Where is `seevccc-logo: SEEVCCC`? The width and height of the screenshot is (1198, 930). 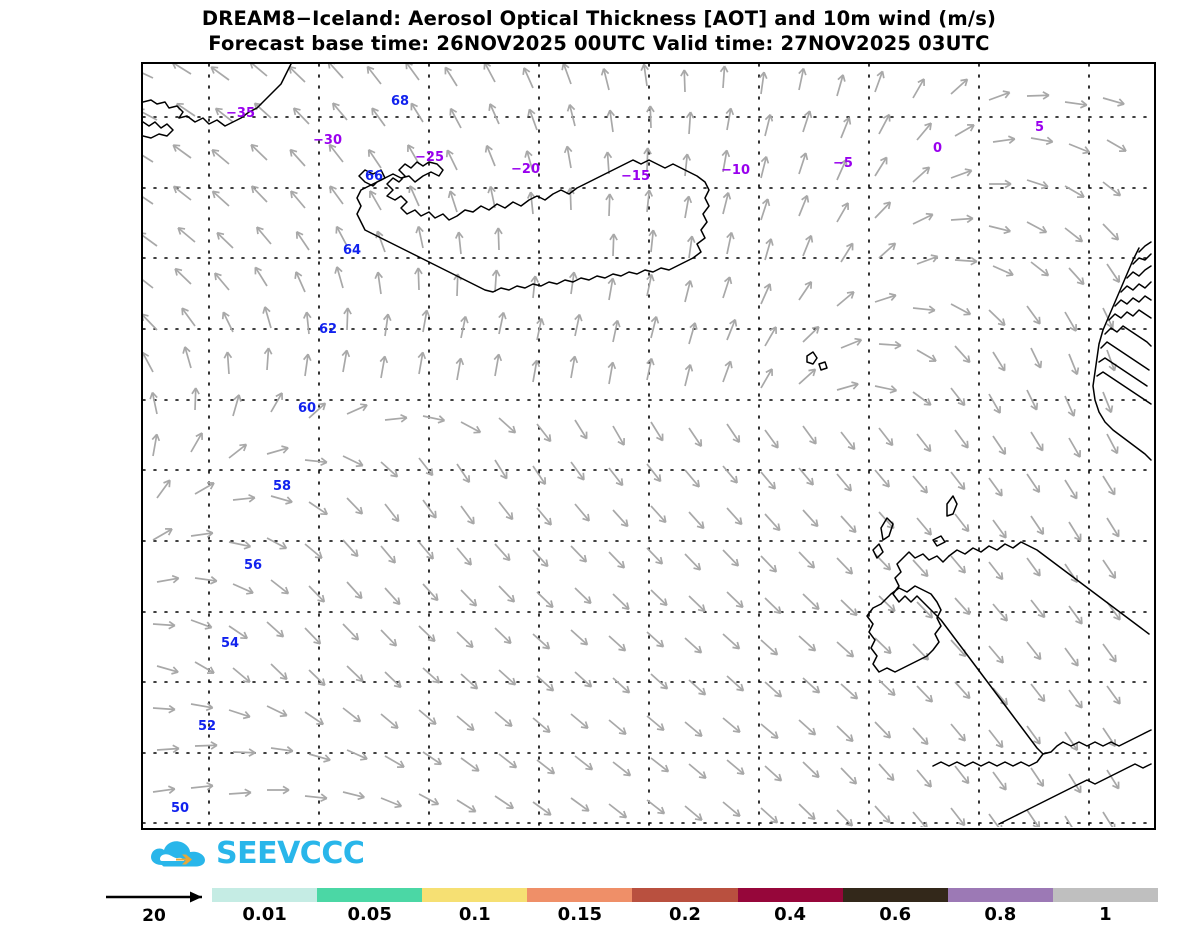 seevccc-logo: SEEVCCC is located at coordinates (256, 853).